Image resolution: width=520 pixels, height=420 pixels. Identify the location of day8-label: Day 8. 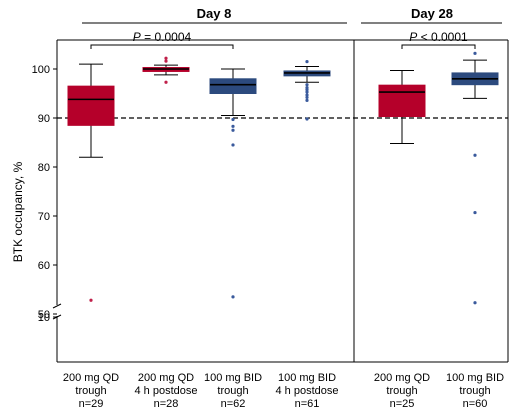
(214, 13).